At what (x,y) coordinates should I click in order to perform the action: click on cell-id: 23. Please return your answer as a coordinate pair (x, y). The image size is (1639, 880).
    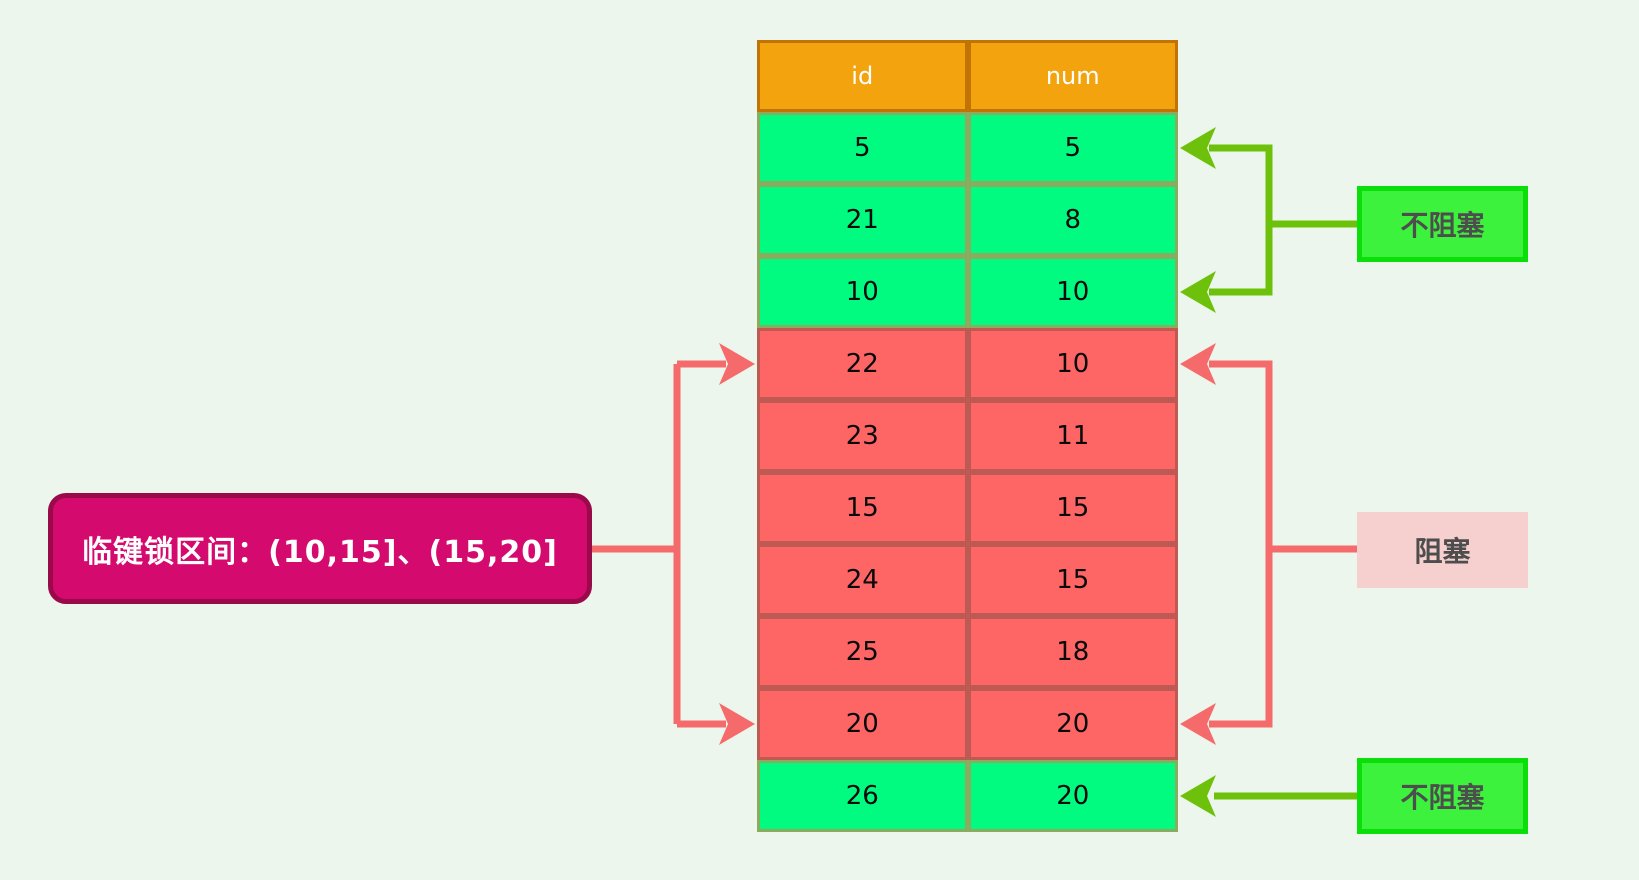
    Looking at the image, I should click on (862, 436).